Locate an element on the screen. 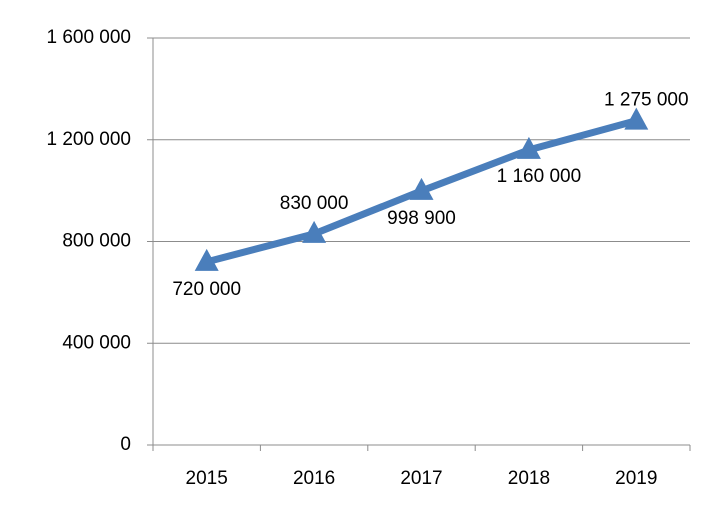  data-label: 830 000 is located at coordinates (314, 203).